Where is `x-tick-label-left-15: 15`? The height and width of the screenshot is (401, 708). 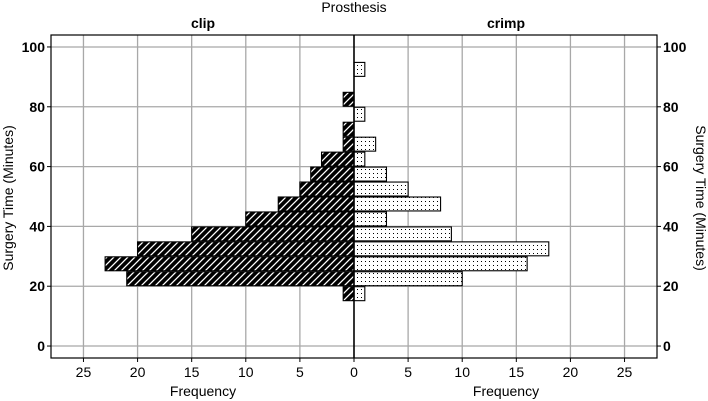
x-tick-label-left-15: 15 is located at coordinates (192, 372).